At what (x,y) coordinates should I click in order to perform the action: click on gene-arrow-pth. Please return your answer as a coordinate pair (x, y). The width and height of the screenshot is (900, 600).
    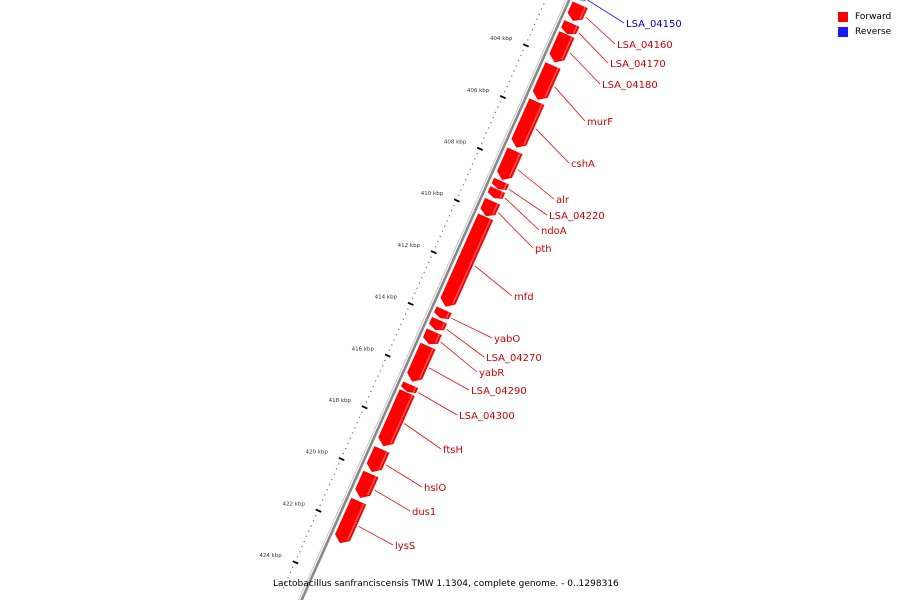
    Looking at the image, I should click on (490, 207).